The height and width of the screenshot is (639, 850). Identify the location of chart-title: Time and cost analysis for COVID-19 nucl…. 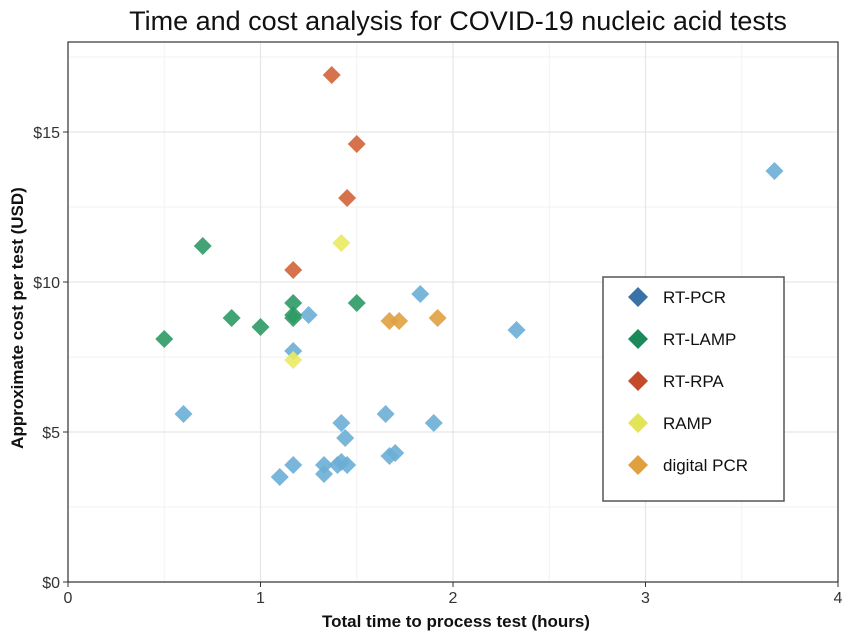
(458, 21).